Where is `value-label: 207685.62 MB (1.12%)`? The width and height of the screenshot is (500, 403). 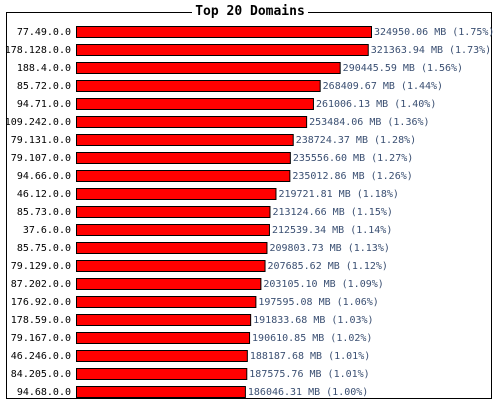 value-label: 207685.62 MB (1.12%) is located at coordinates (328, 266).